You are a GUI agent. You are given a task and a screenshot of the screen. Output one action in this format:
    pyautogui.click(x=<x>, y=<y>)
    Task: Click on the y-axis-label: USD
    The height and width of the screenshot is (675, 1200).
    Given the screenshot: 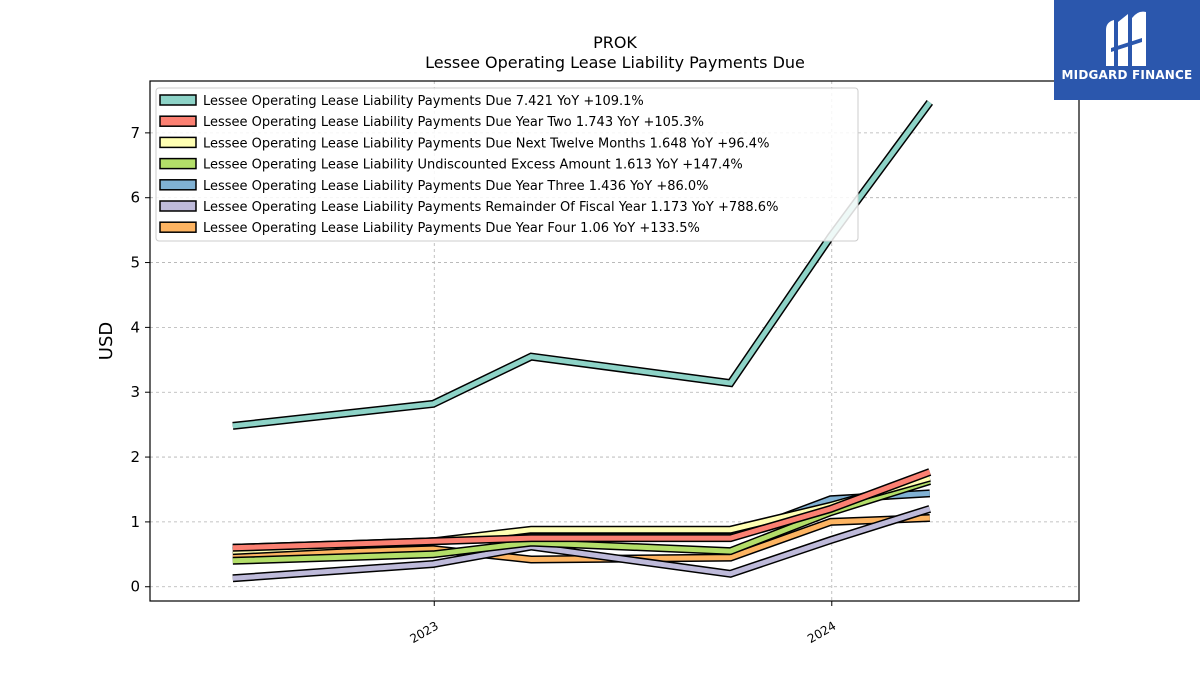 What is the action you would take?
    pyautogui.click(x=106, y=341)
    